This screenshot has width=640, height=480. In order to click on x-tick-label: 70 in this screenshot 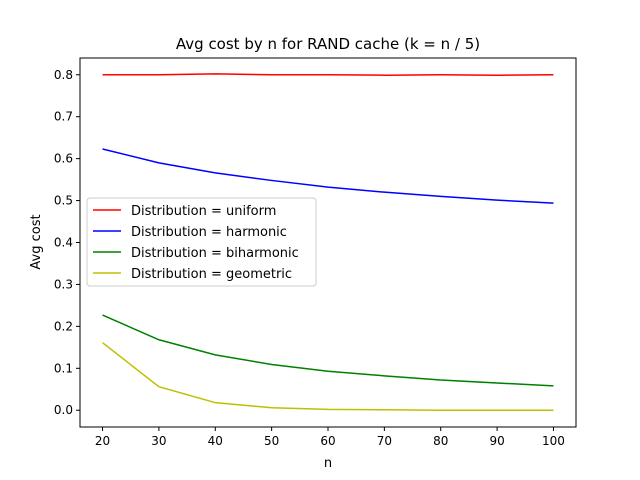, I will do `click(384, 441)`.